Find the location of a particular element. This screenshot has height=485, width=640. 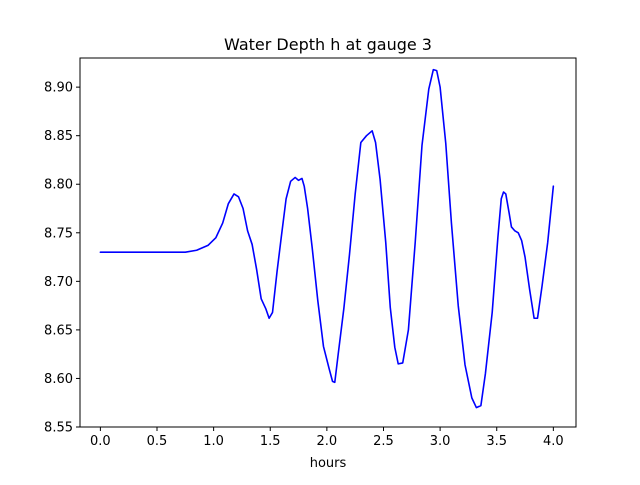

x-tick-label: 0.5 is located at coordinates (157, 441).